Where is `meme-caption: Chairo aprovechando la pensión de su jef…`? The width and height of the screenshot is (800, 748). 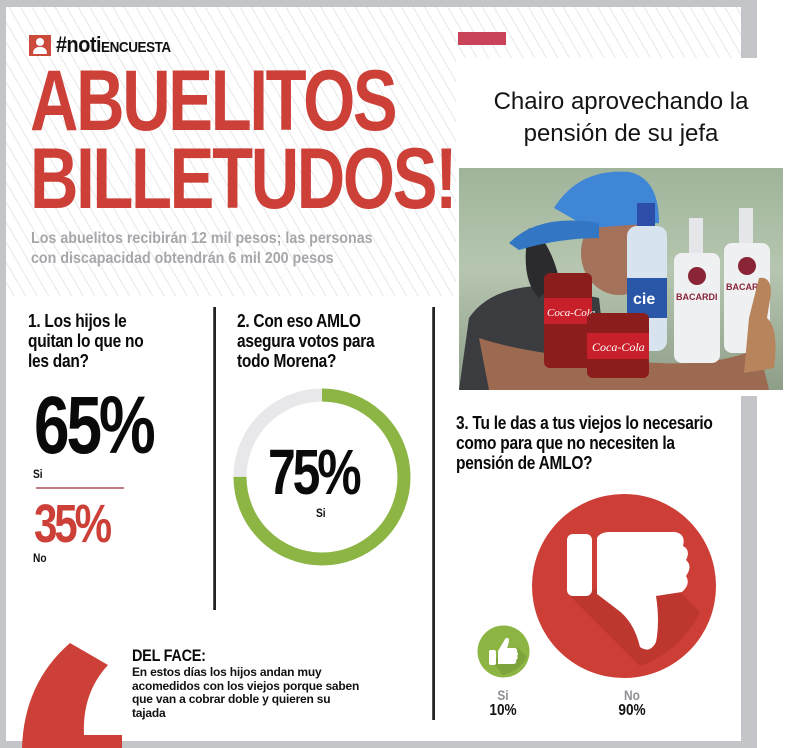 meme-caption: Chairo aprovechando la pensión de su jef… is located at coordinates (621, 118).